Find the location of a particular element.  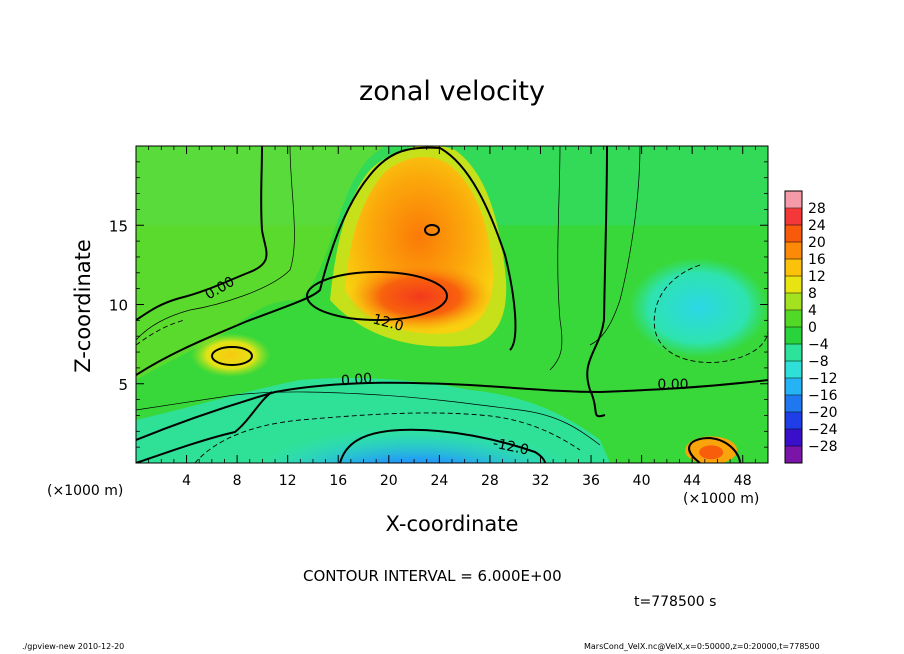

colorbar-label: 28 is located at coordinates (817, 209).